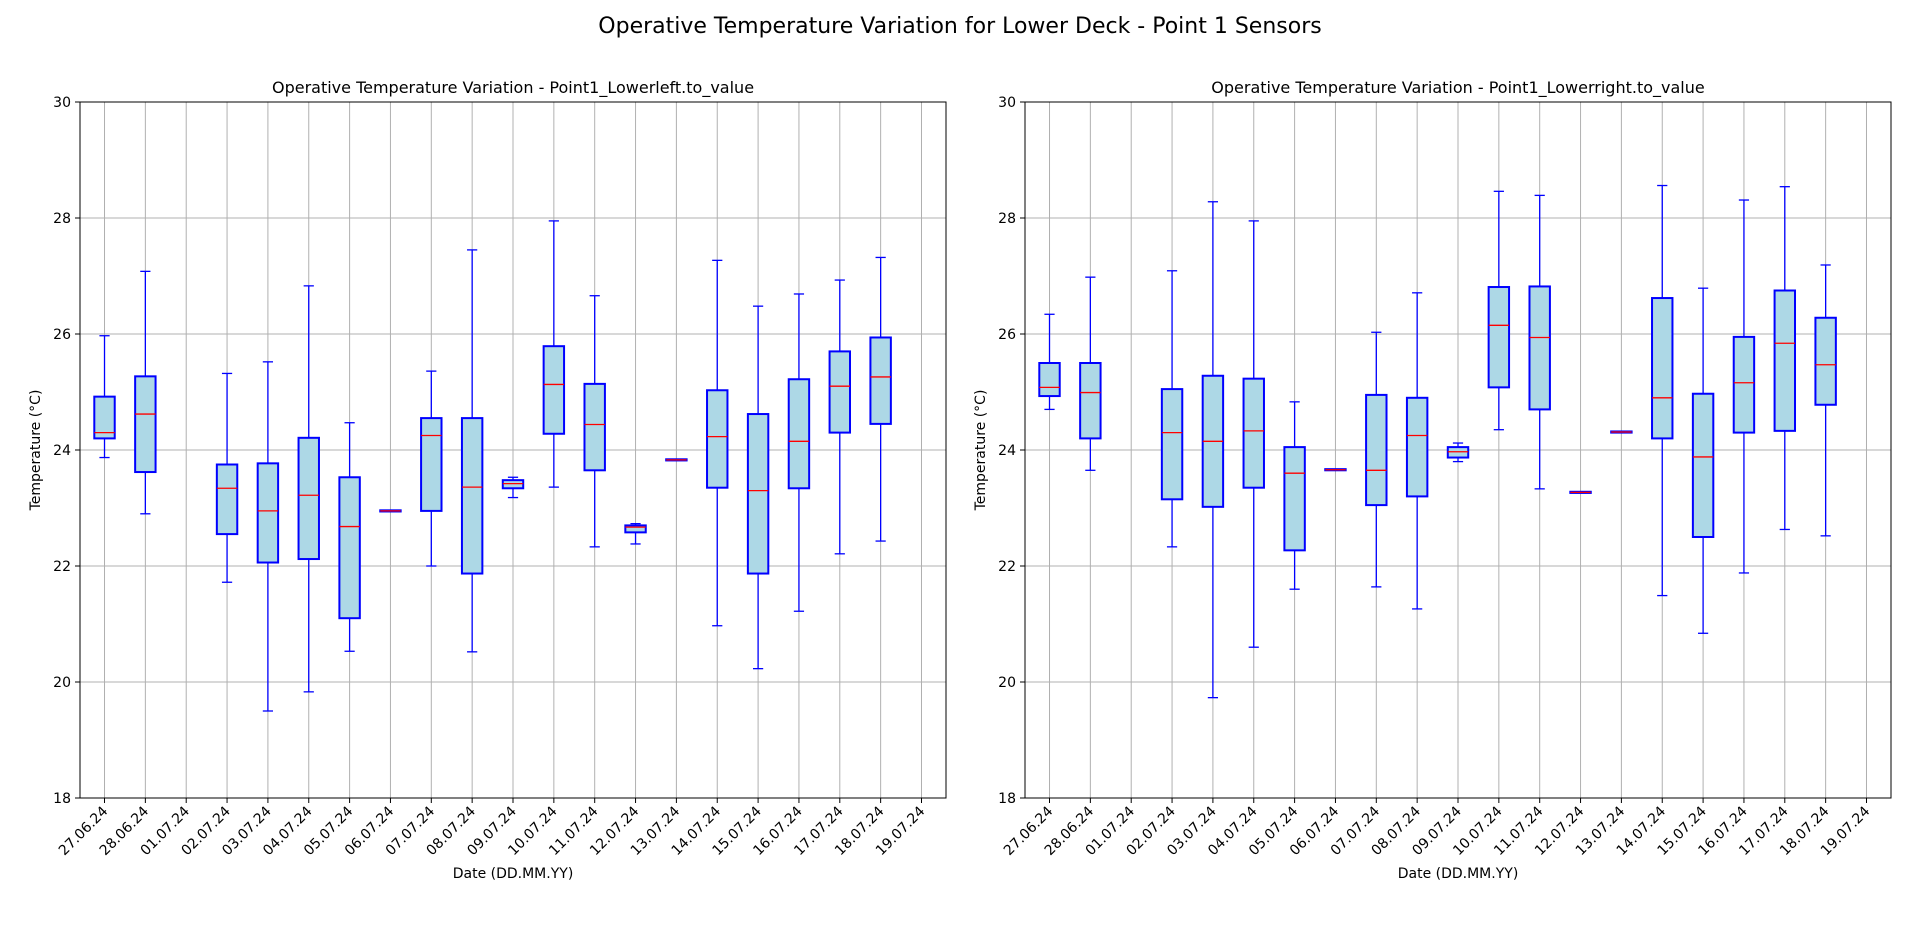 This screenshot has height=926, width=1920. I want to click on panel1-y-tick-label: 20, so click(62, 683).